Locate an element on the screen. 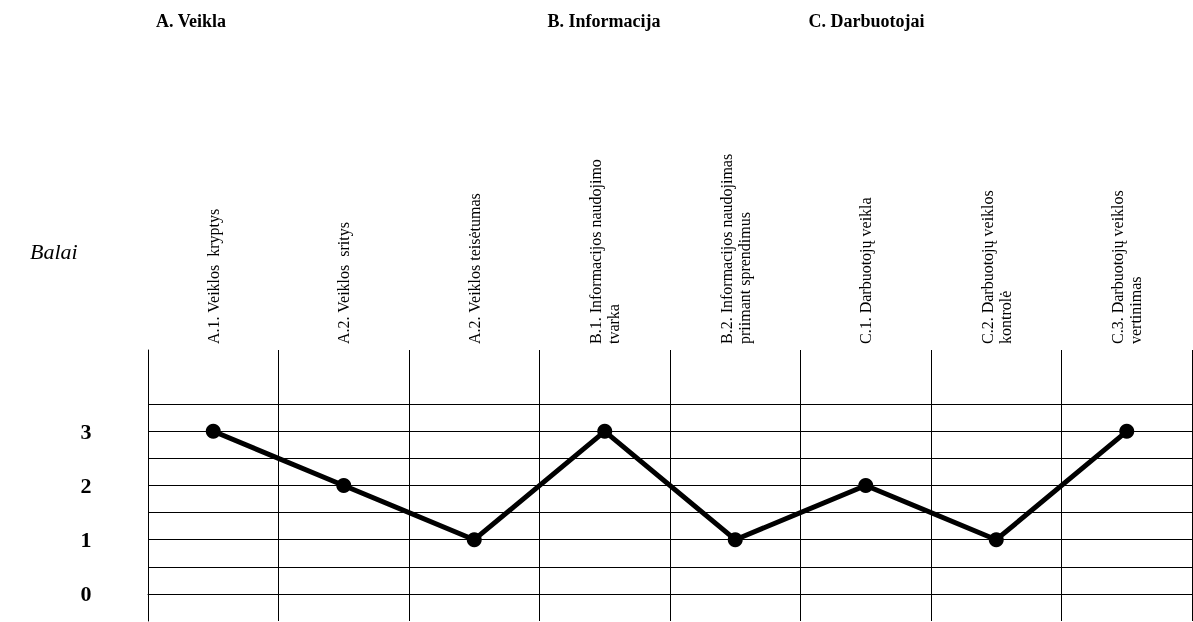 This screenshot has height=622, width=1193. x-tick-label: A.2. Veiklos teisėtumas is located at coordinates (474, 268).